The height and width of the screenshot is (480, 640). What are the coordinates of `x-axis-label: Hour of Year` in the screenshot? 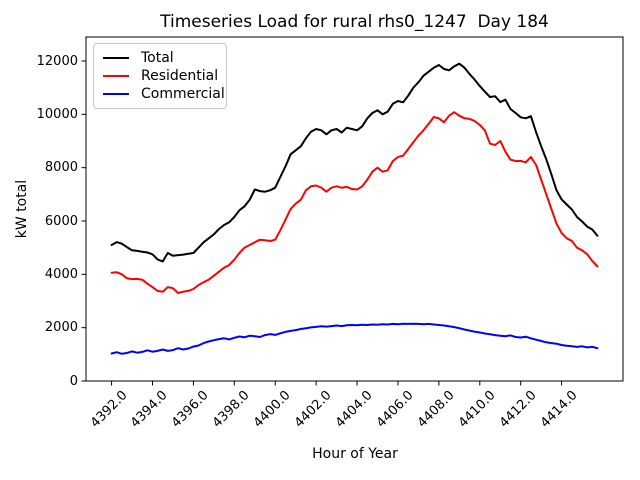 It's located at (355, 454).